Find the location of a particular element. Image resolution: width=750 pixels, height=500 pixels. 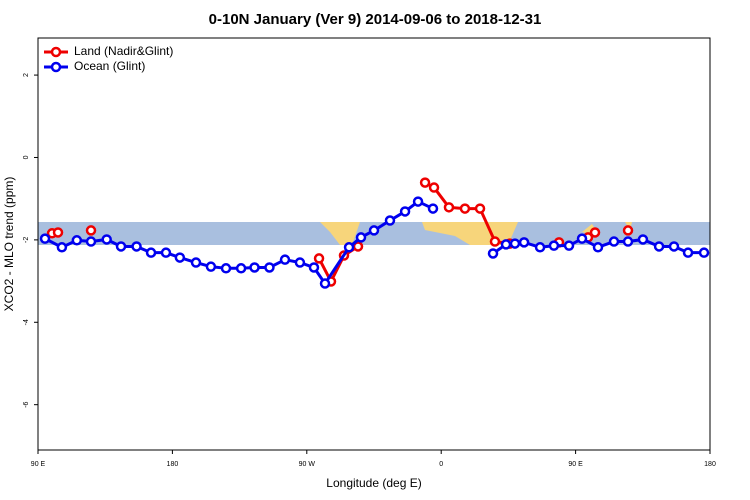

x-tick-label: 0 is located at coordinates (441, 464).